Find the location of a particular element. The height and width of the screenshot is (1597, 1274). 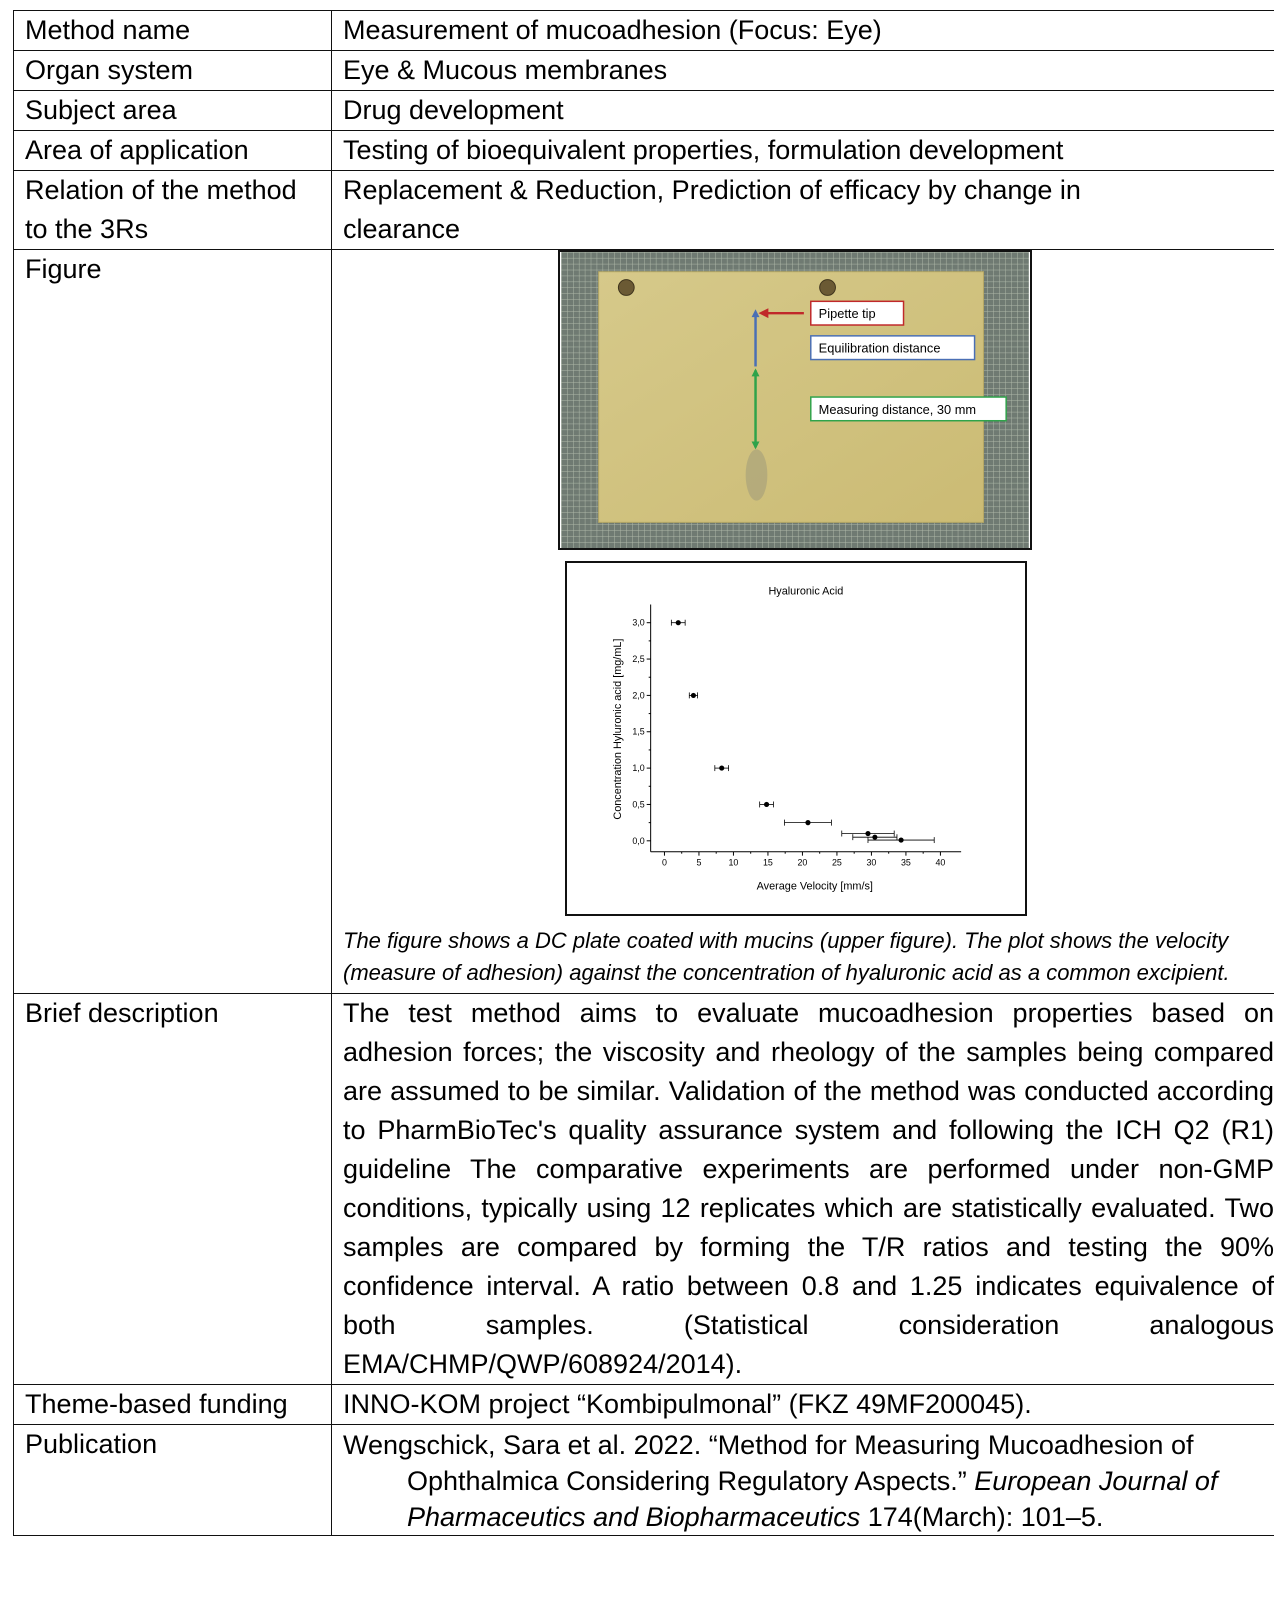

x-tick-label: 25 is located at coordinates (837, 863).